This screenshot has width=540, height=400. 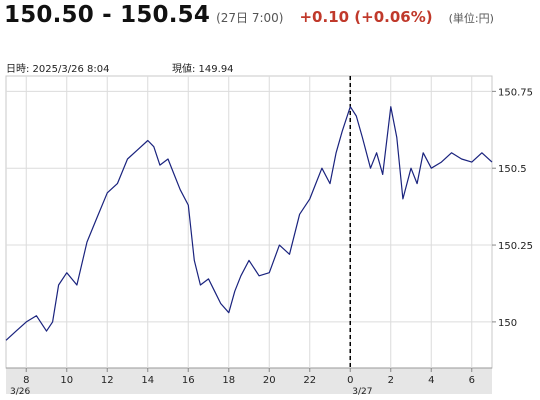 What do you see at coordinates (350, 380) in the screenshot?
I see `x-tick-label: 0` at bounding box center [350, 380].